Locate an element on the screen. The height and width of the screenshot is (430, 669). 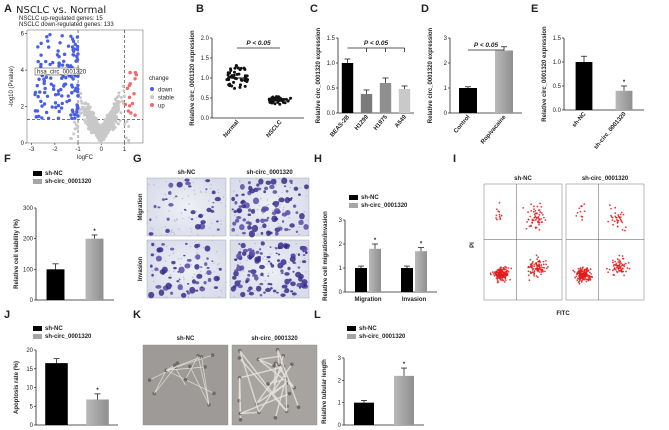
panel-a-annotation-box is located at coordinates (57, 71).